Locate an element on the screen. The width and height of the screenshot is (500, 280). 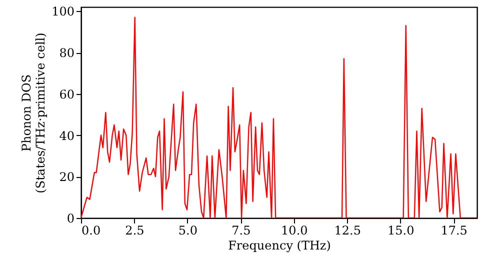
x-tick-label: 12.5 is located at coordinates (347, 231).